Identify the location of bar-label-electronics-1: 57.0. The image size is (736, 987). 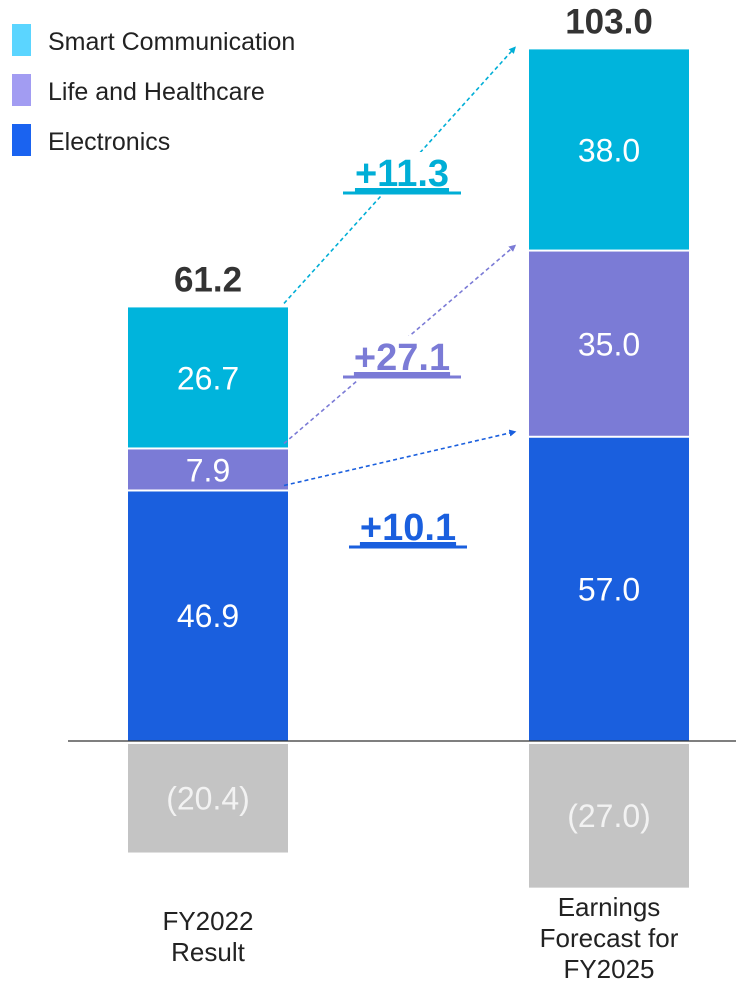
(609, 589).